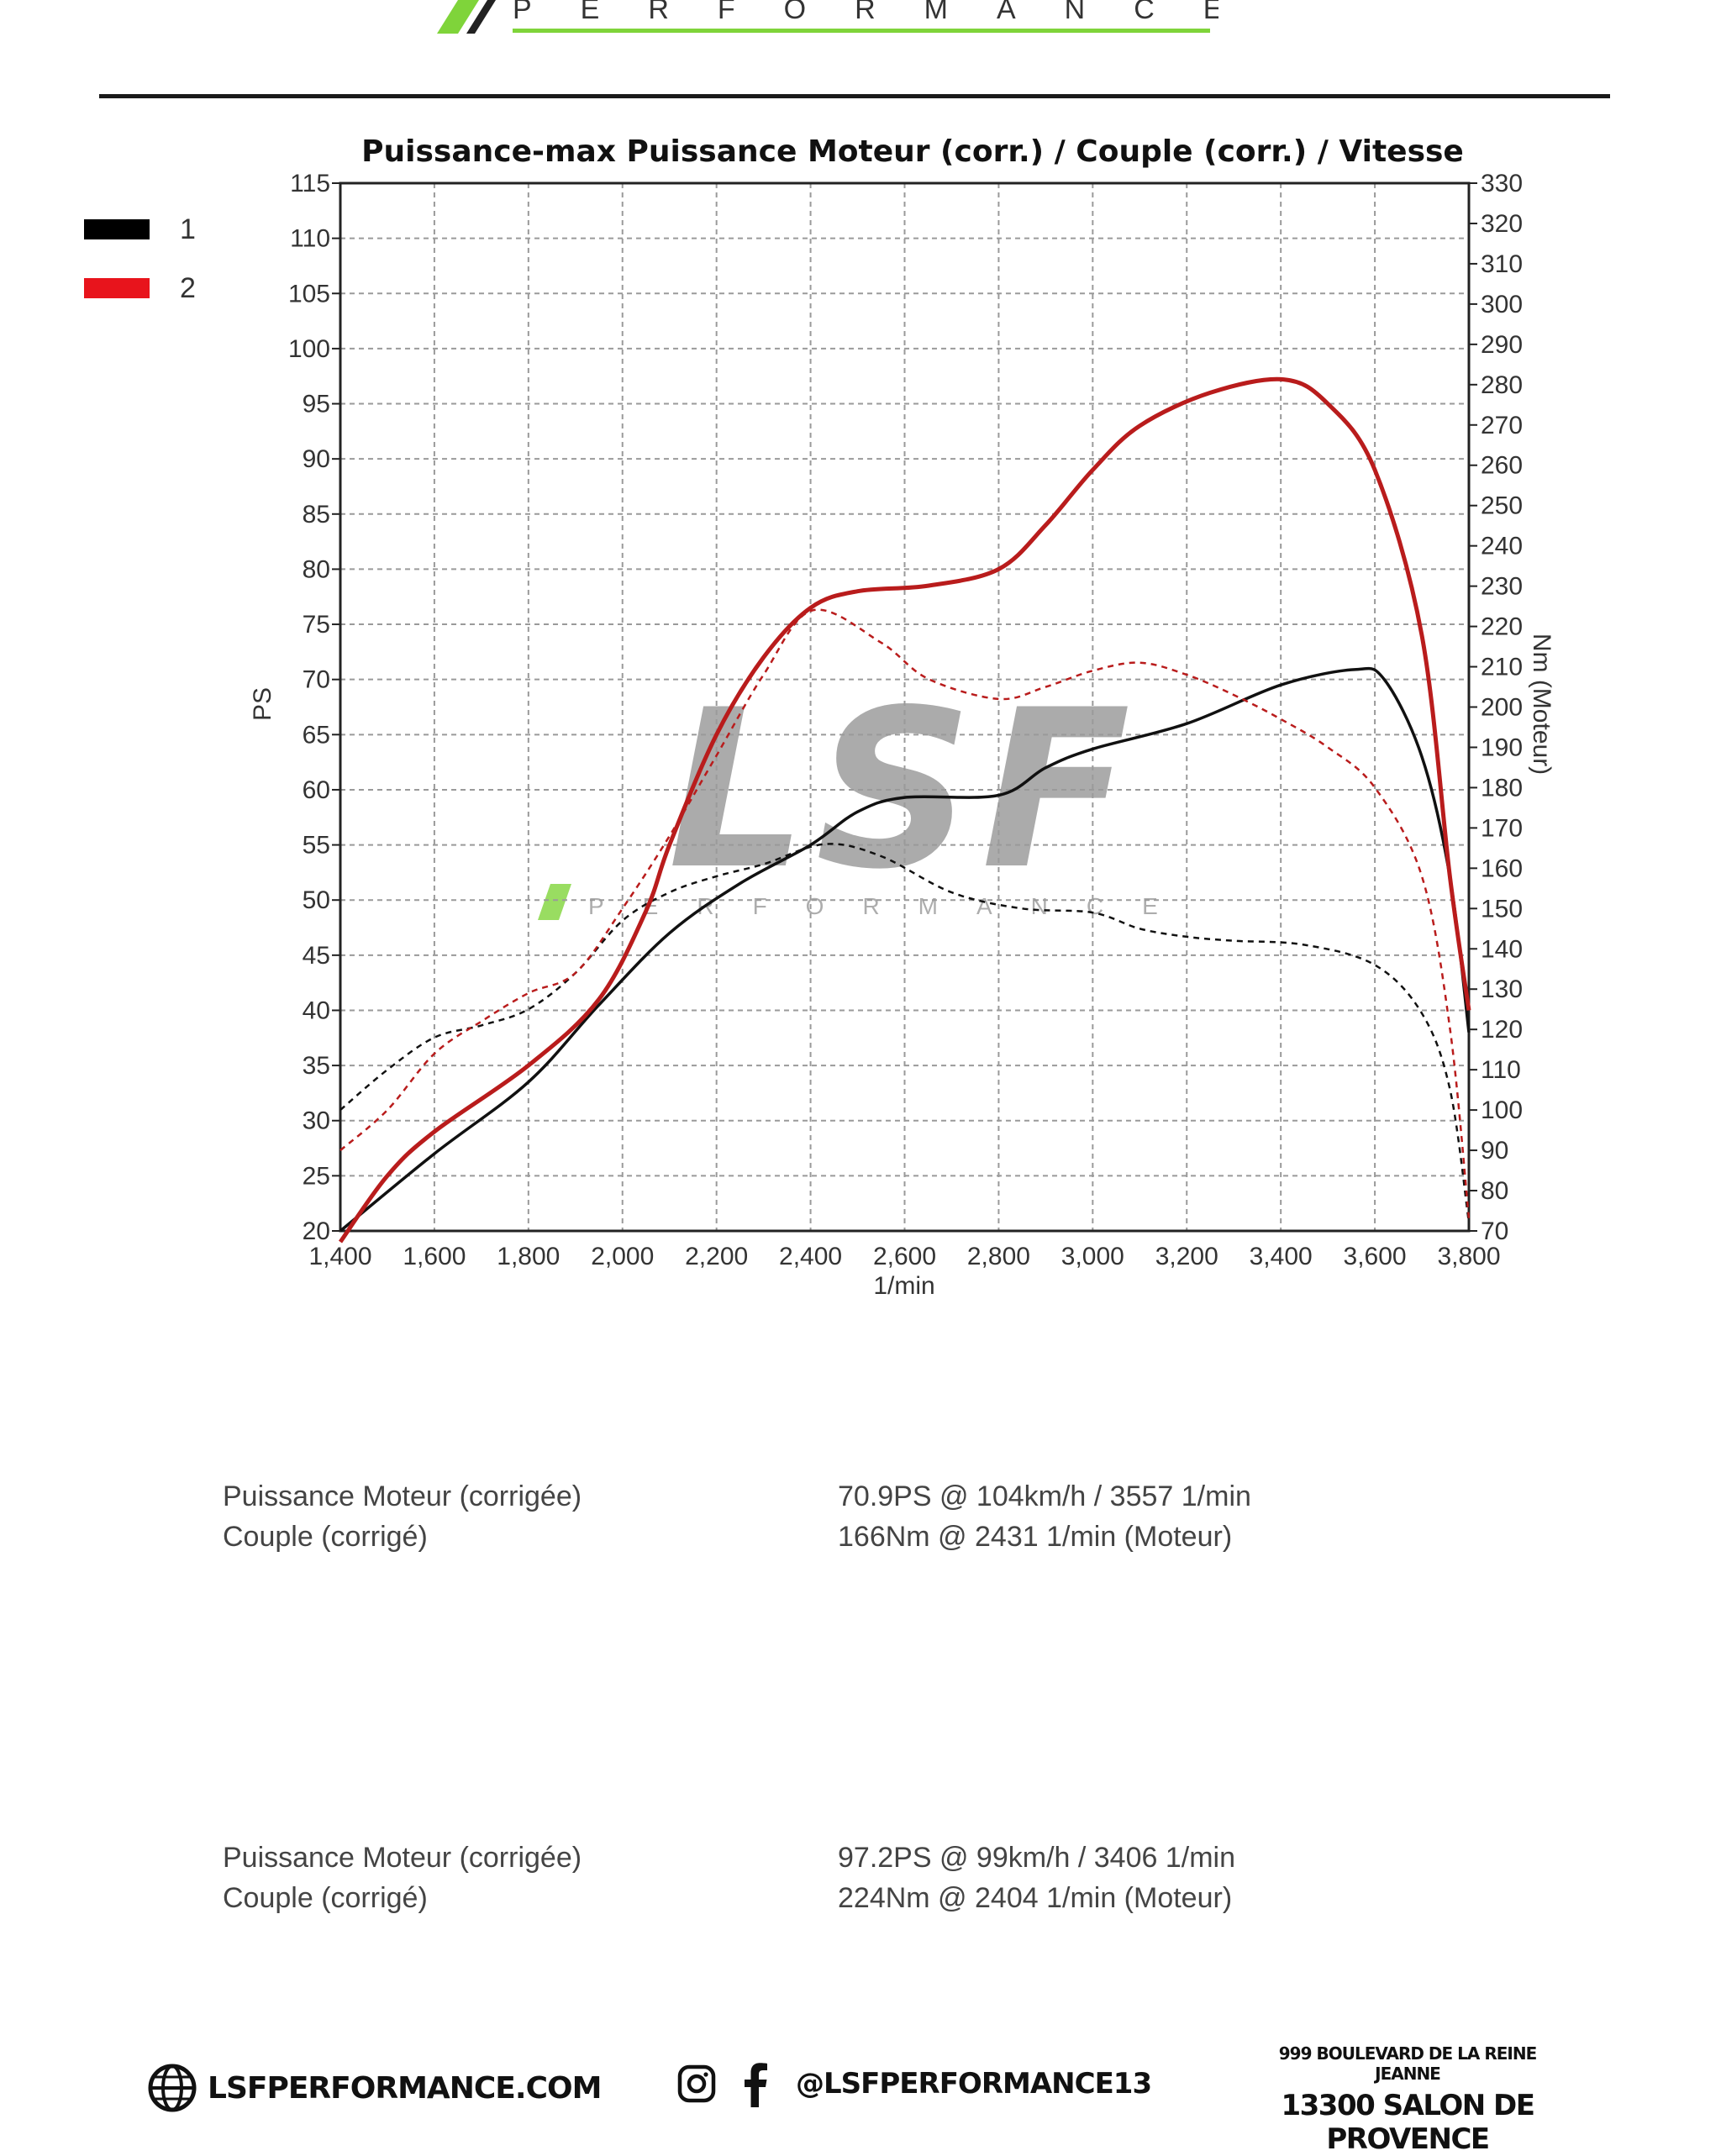 Image resolution: width=1721 pixels, height=2156 pixels. I want to click on x-tick-label: 1,600, so click(434, 1256).